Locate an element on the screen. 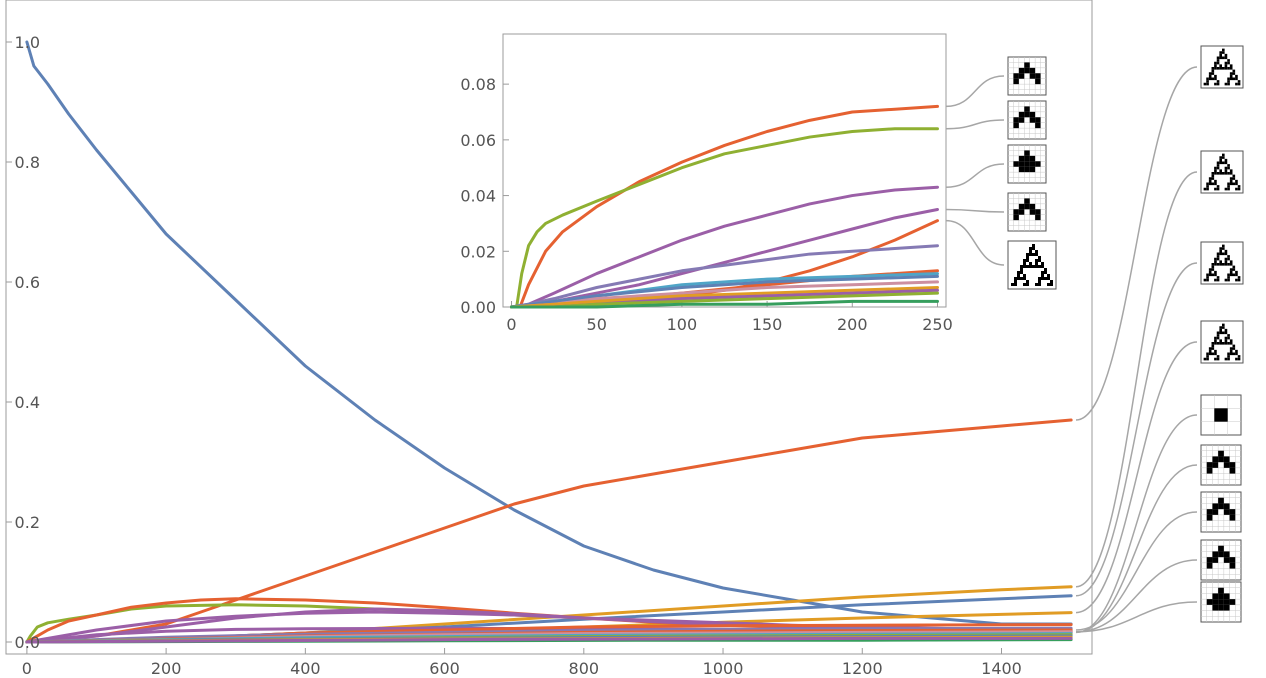  single-cell-icon is located at coordinates (1221, 415).